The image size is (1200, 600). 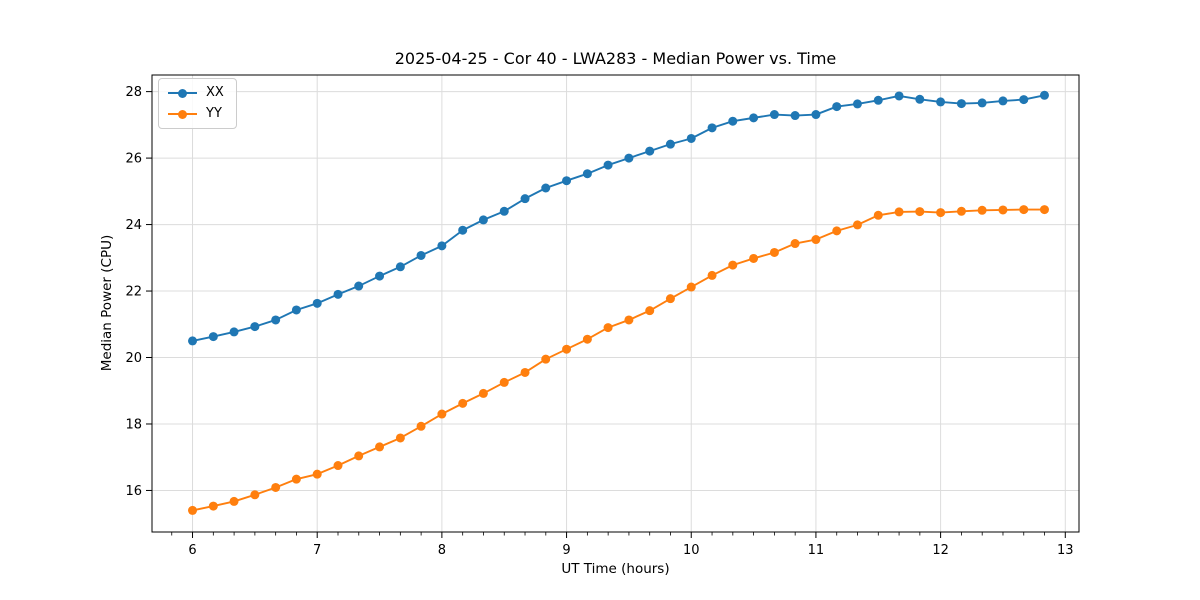 I want to click on legend-item-yy: YY, so click(x=196, y=114).